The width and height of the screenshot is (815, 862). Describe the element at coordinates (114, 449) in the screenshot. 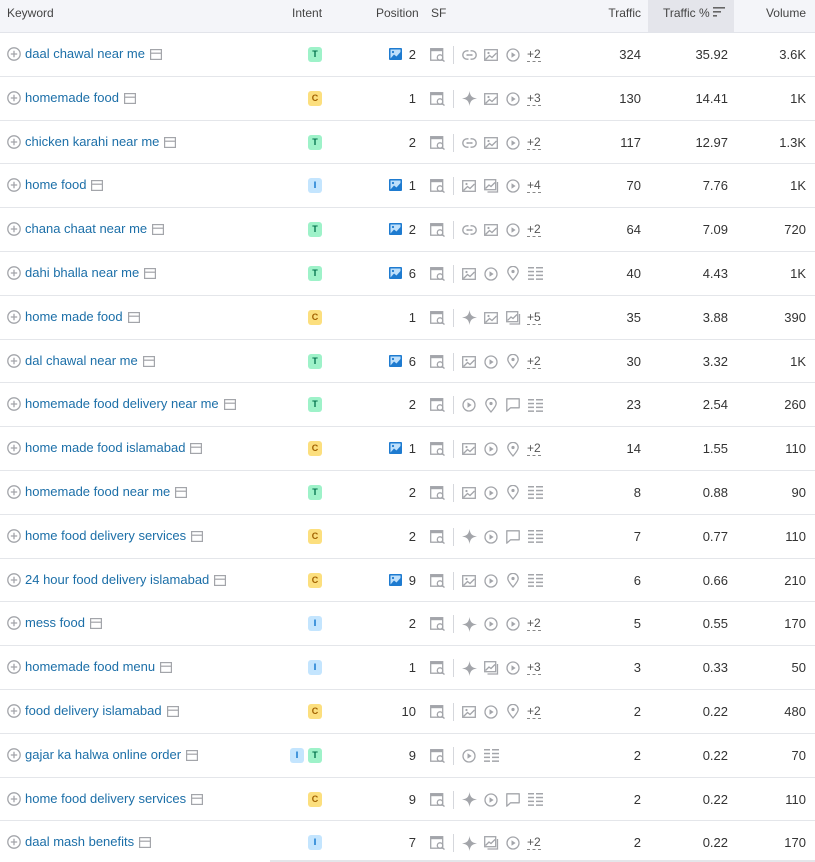

I see `keyword-link: home made food islamabad` at that location.